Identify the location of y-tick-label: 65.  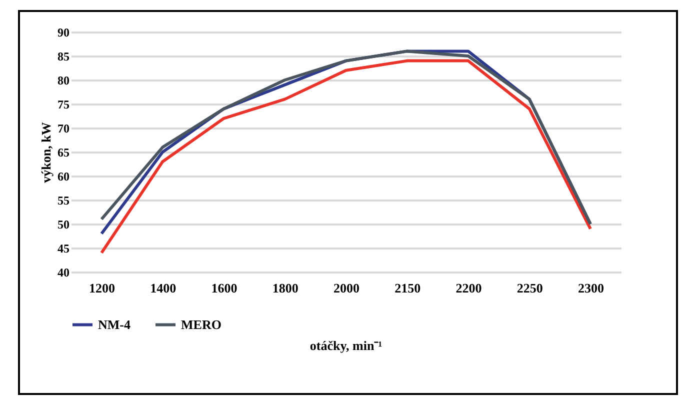
(64, 153).